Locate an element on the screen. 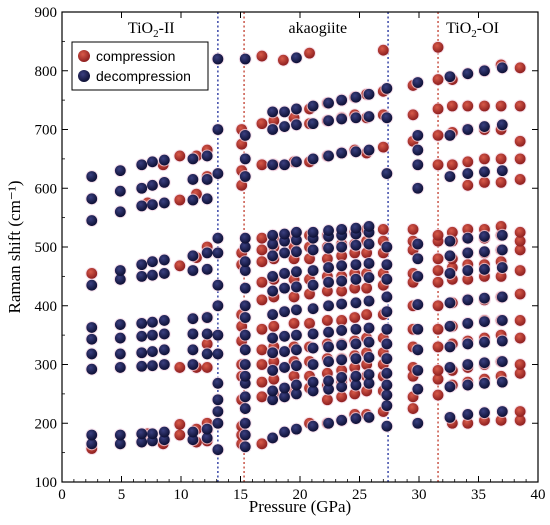 This screenshot has height=525, width=550. x-tick-label: 0 is located at coordinates (62, 495).